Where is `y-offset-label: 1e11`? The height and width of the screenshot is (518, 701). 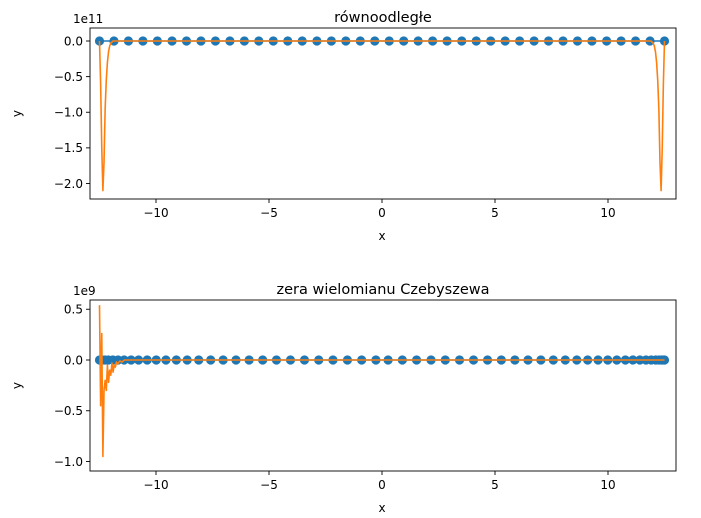
y-offset-label: 1e11 is located at coordinates (88, 19).